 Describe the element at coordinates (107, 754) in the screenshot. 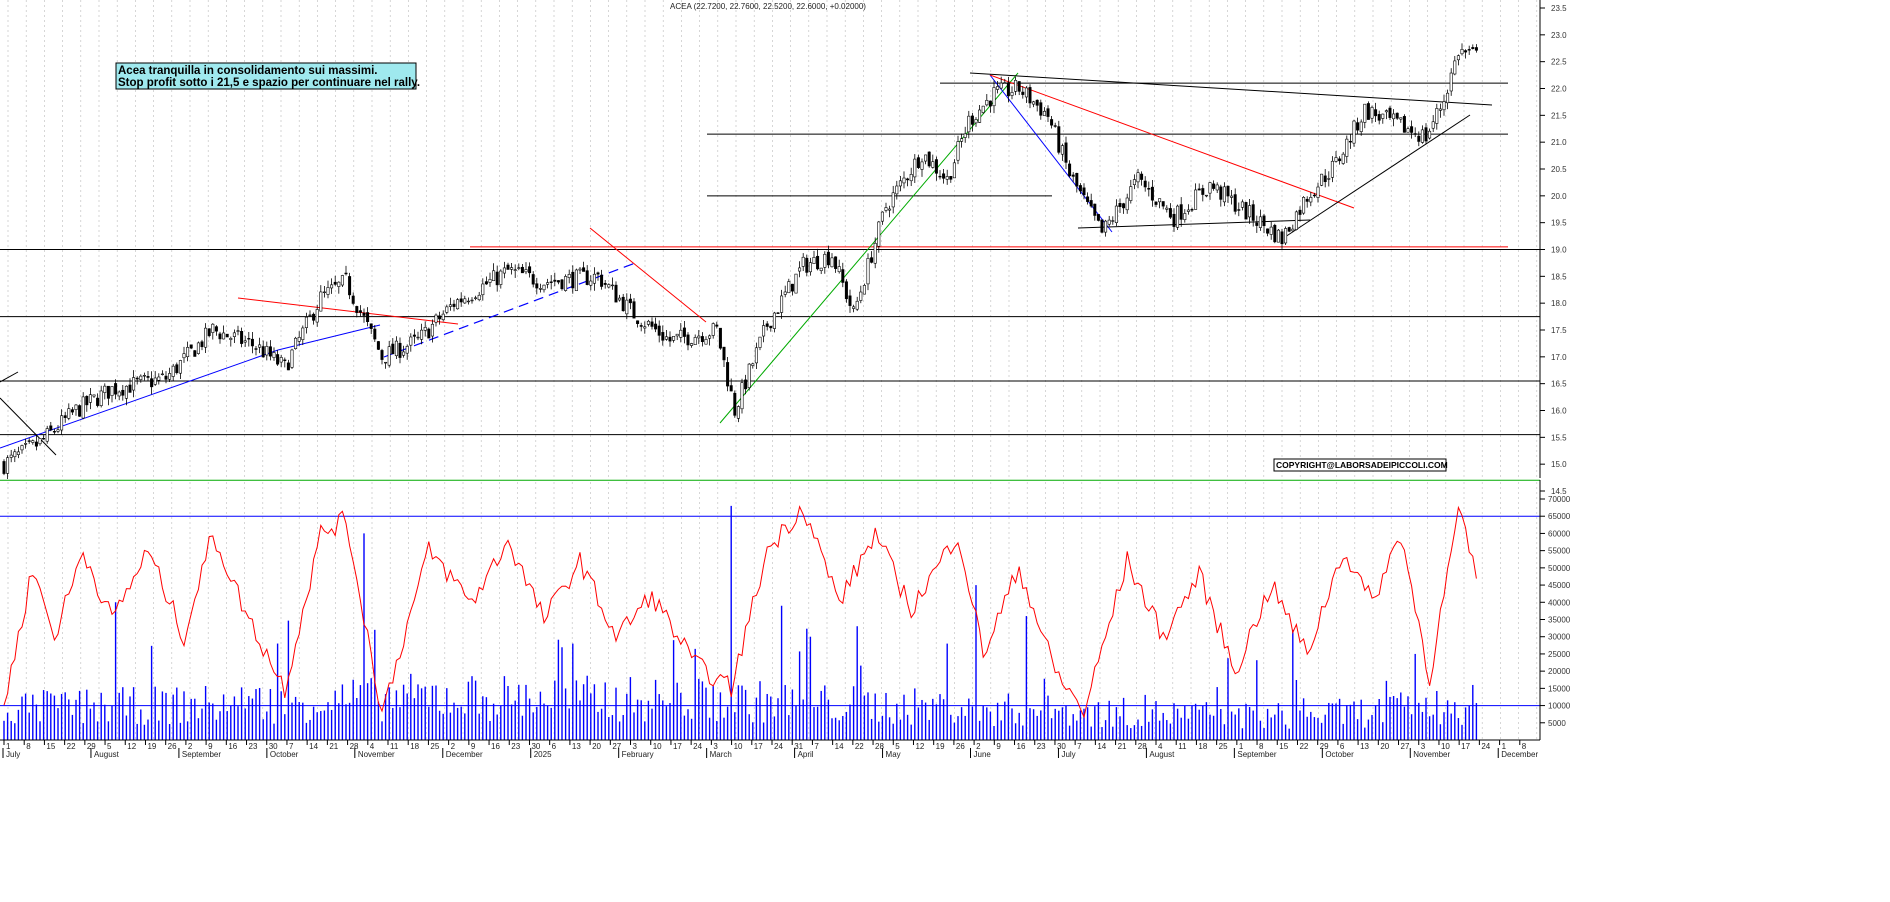

I see `month-label: August` at that location.